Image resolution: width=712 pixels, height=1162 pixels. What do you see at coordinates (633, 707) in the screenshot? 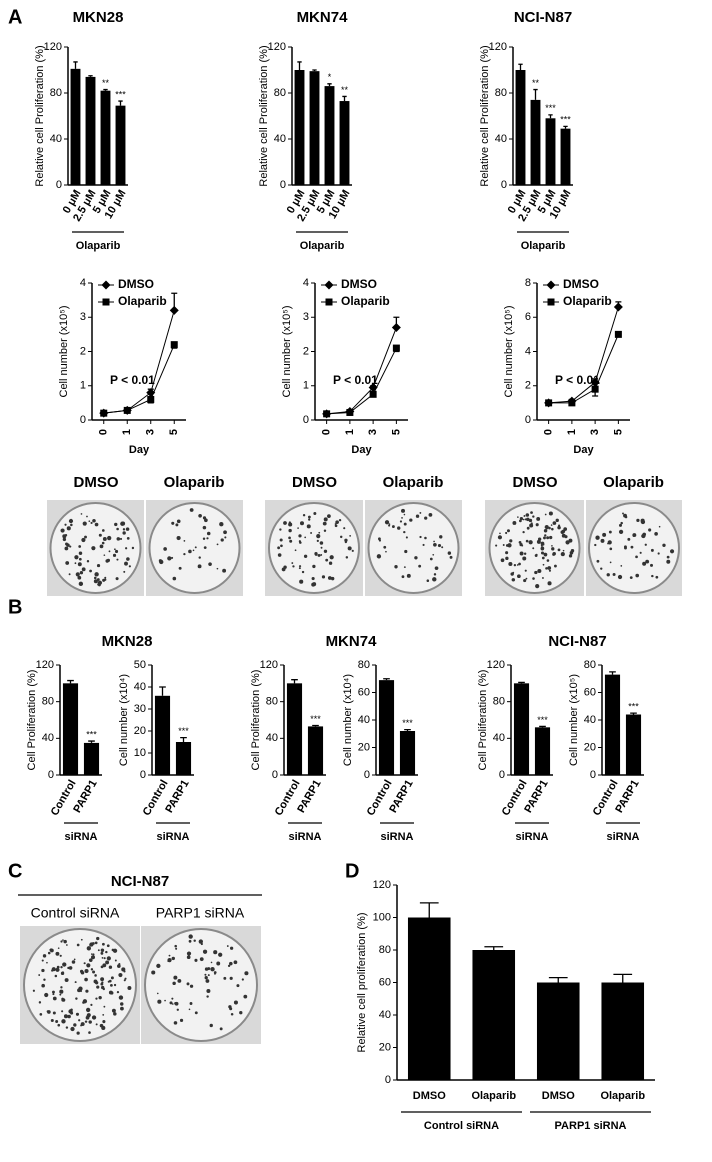
I see `significance: ***` at bounding box center [633, 707].